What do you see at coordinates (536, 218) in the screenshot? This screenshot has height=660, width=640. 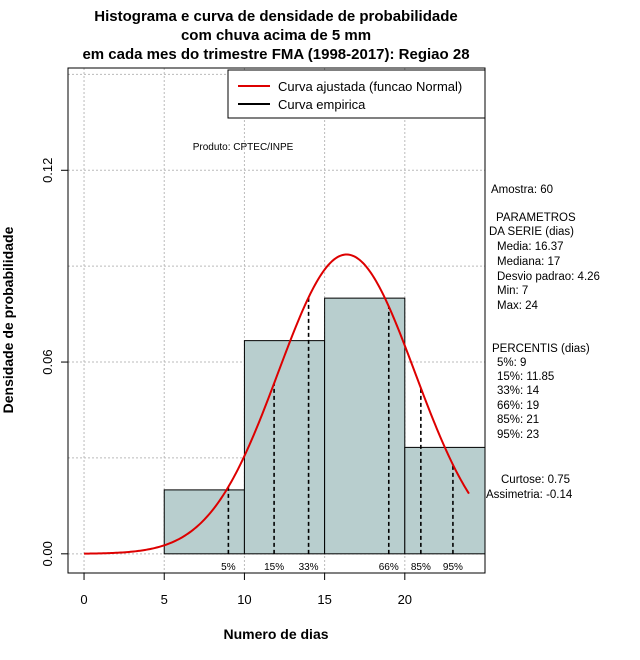 I see `parametros-heading: PARAMETROS` at bounding box center [536, 218].